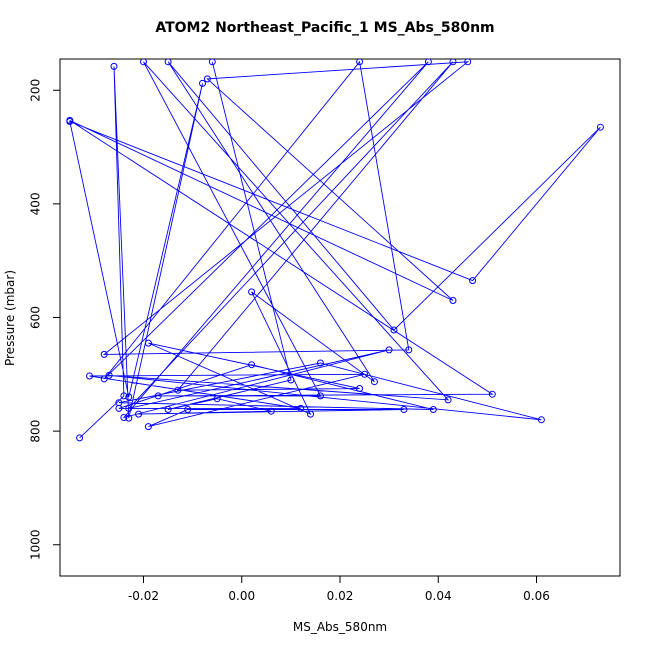 The height and width of the screenshot is (650, 650). I want to click on y-tick-label: 200, so click(36, 90).